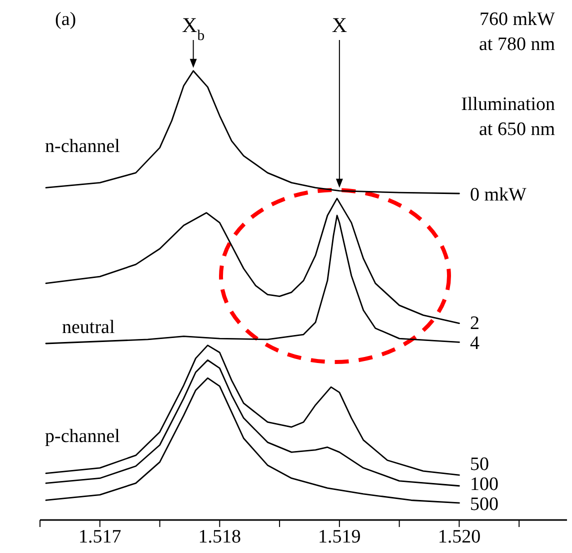  Describe the element at coordinates (518, 19) in the screenshot. I see `text: 760 mkW` at that location.